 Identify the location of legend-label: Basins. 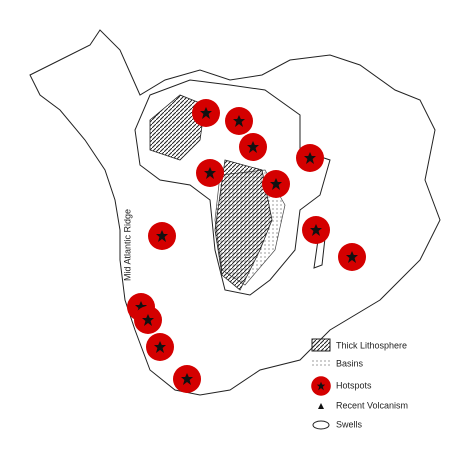
(350, 363).